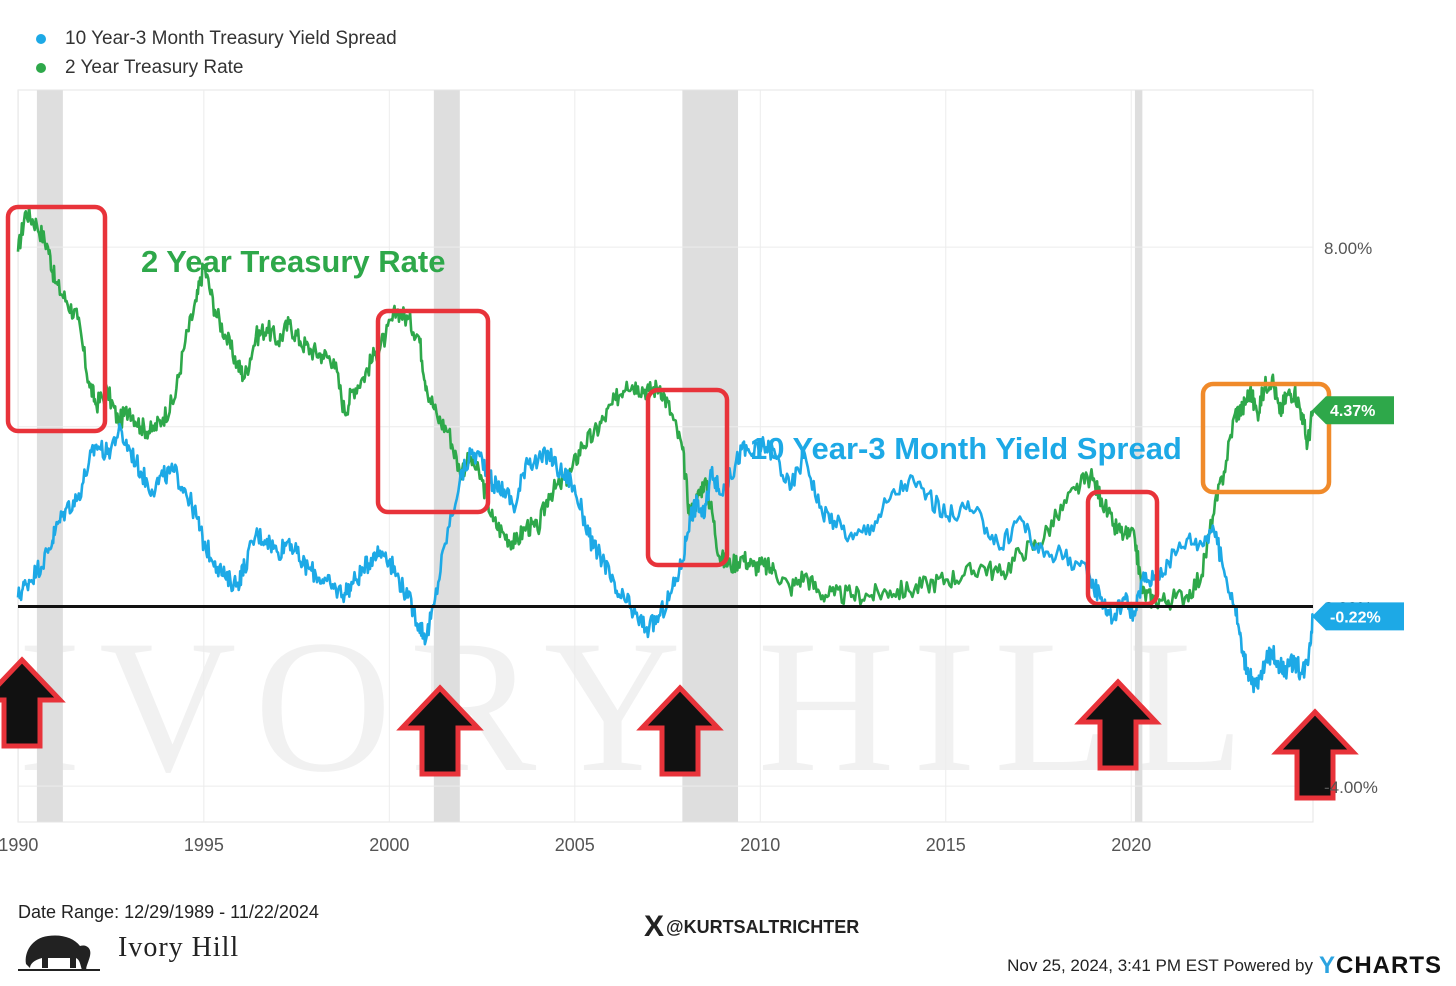 The image size is (1456, 986). Describe the element at coordinates (293, 261) in the screenshot. I see `annotation-2yr-label: 2 Year Treasury Rate` at that location.